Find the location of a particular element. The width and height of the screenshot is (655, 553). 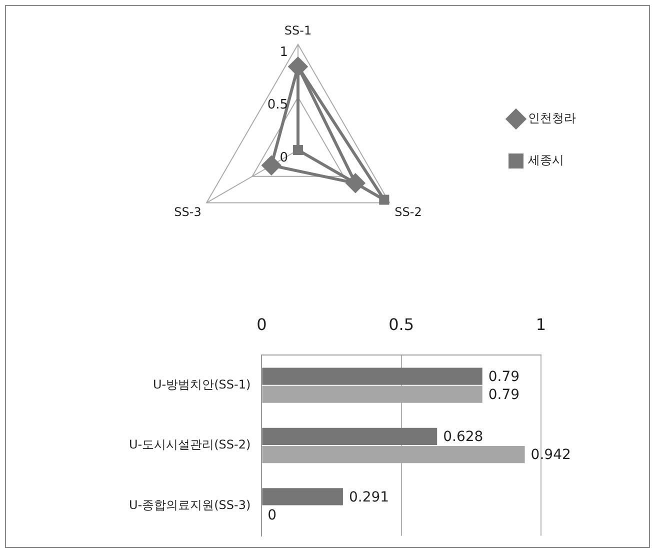

data-label: 0 is located at coordinates (272, 515).